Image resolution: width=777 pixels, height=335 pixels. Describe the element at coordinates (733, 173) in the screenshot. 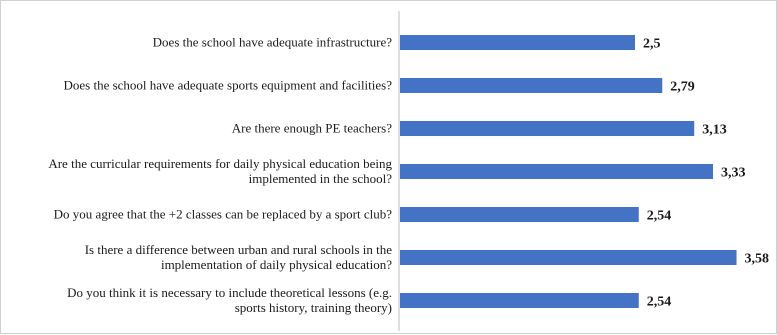

I see `data-label: 3,33` at that location.